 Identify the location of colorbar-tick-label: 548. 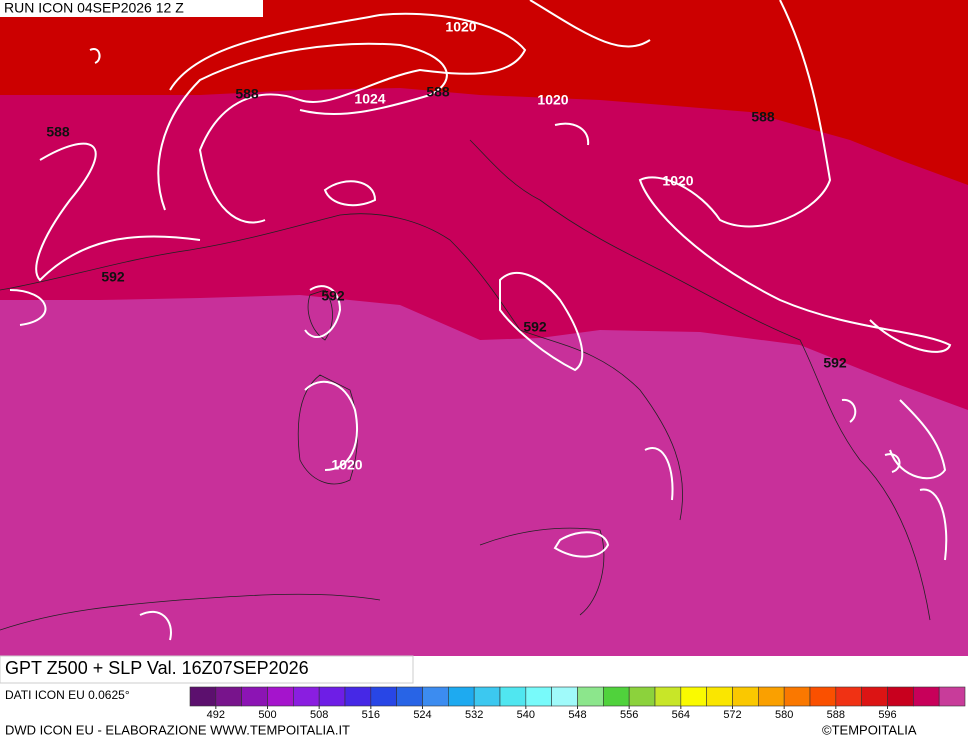
(577, 715).